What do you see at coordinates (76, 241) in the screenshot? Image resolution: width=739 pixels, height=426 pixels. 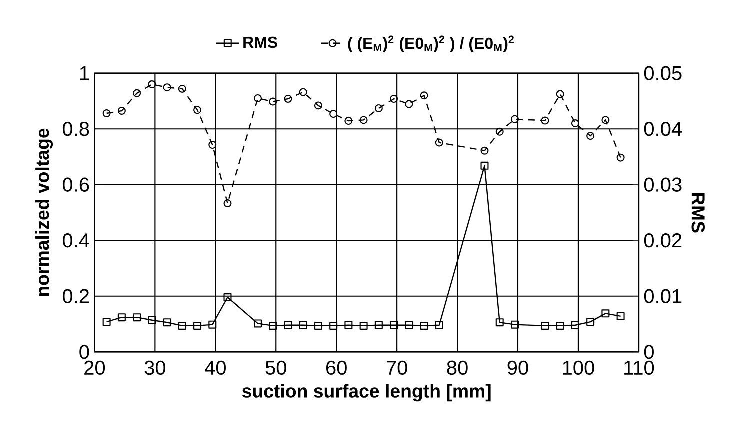 I see `y-tick-label: 0.4` at bounding box center [76, 241].